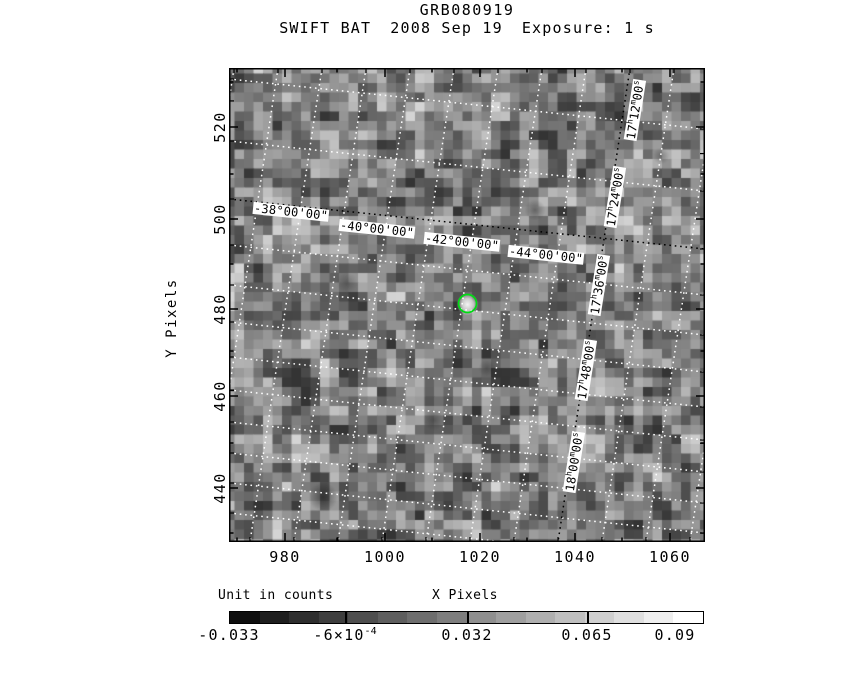 This screenshot has height=680, width=850. What do you see at coordinates (229, 635) in the screenshot?
I see `colorbar-value-label: -0.033` at bounding box center [229, 635].